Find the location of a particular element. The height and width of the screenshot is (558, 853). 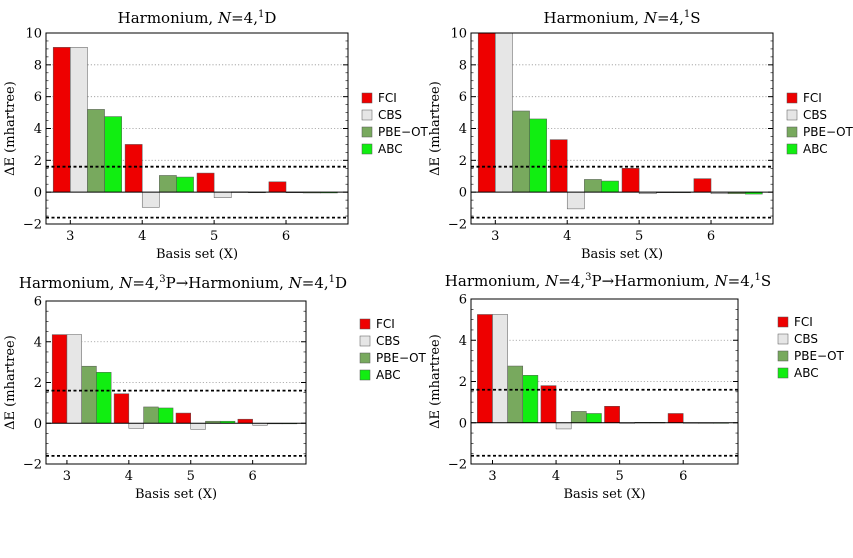

chart-title: Harmonium, N=4,3P→Harmonium, N=4,1D is located at coordinates (183, 283).